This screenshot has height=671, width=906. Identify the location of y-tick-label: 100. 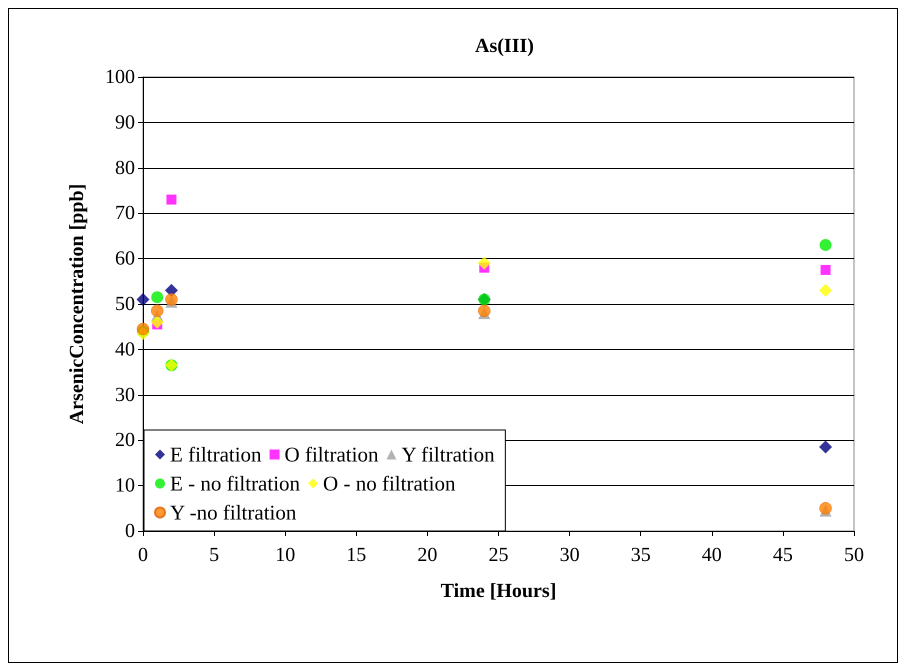
(120, 77).